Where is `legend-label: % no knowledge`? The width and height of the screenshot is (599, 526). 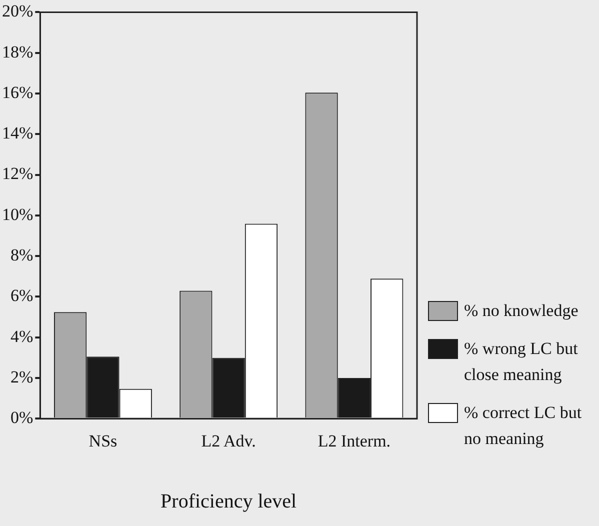 legend-label: % no knowledge is located at coordinates (521, 311).